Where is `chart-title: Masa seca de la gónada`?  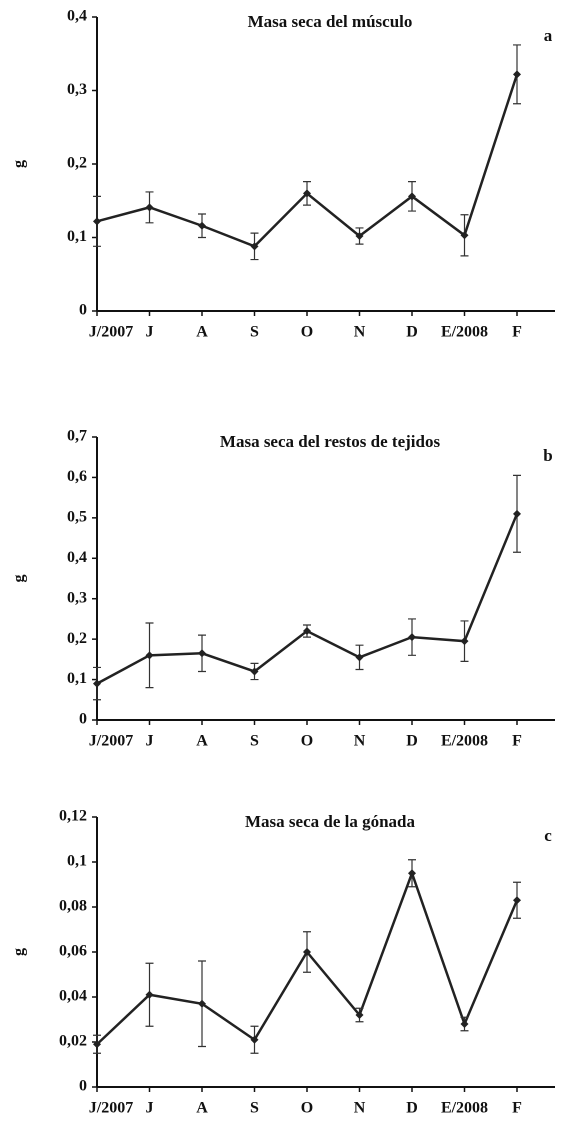 chart-title: Masa seca de la gónada is located at coordinates (330, 821).